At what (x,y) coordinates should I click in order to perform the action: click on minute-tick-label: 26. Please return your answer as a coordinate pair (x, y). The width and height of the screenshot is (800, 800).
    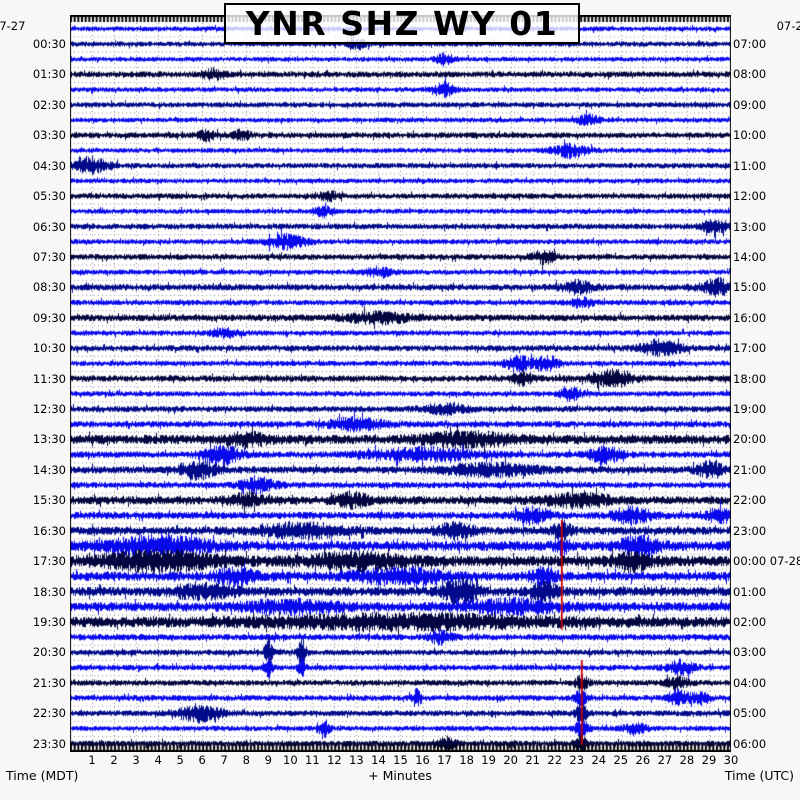
    Looking at the image, I should click on (643, 760).